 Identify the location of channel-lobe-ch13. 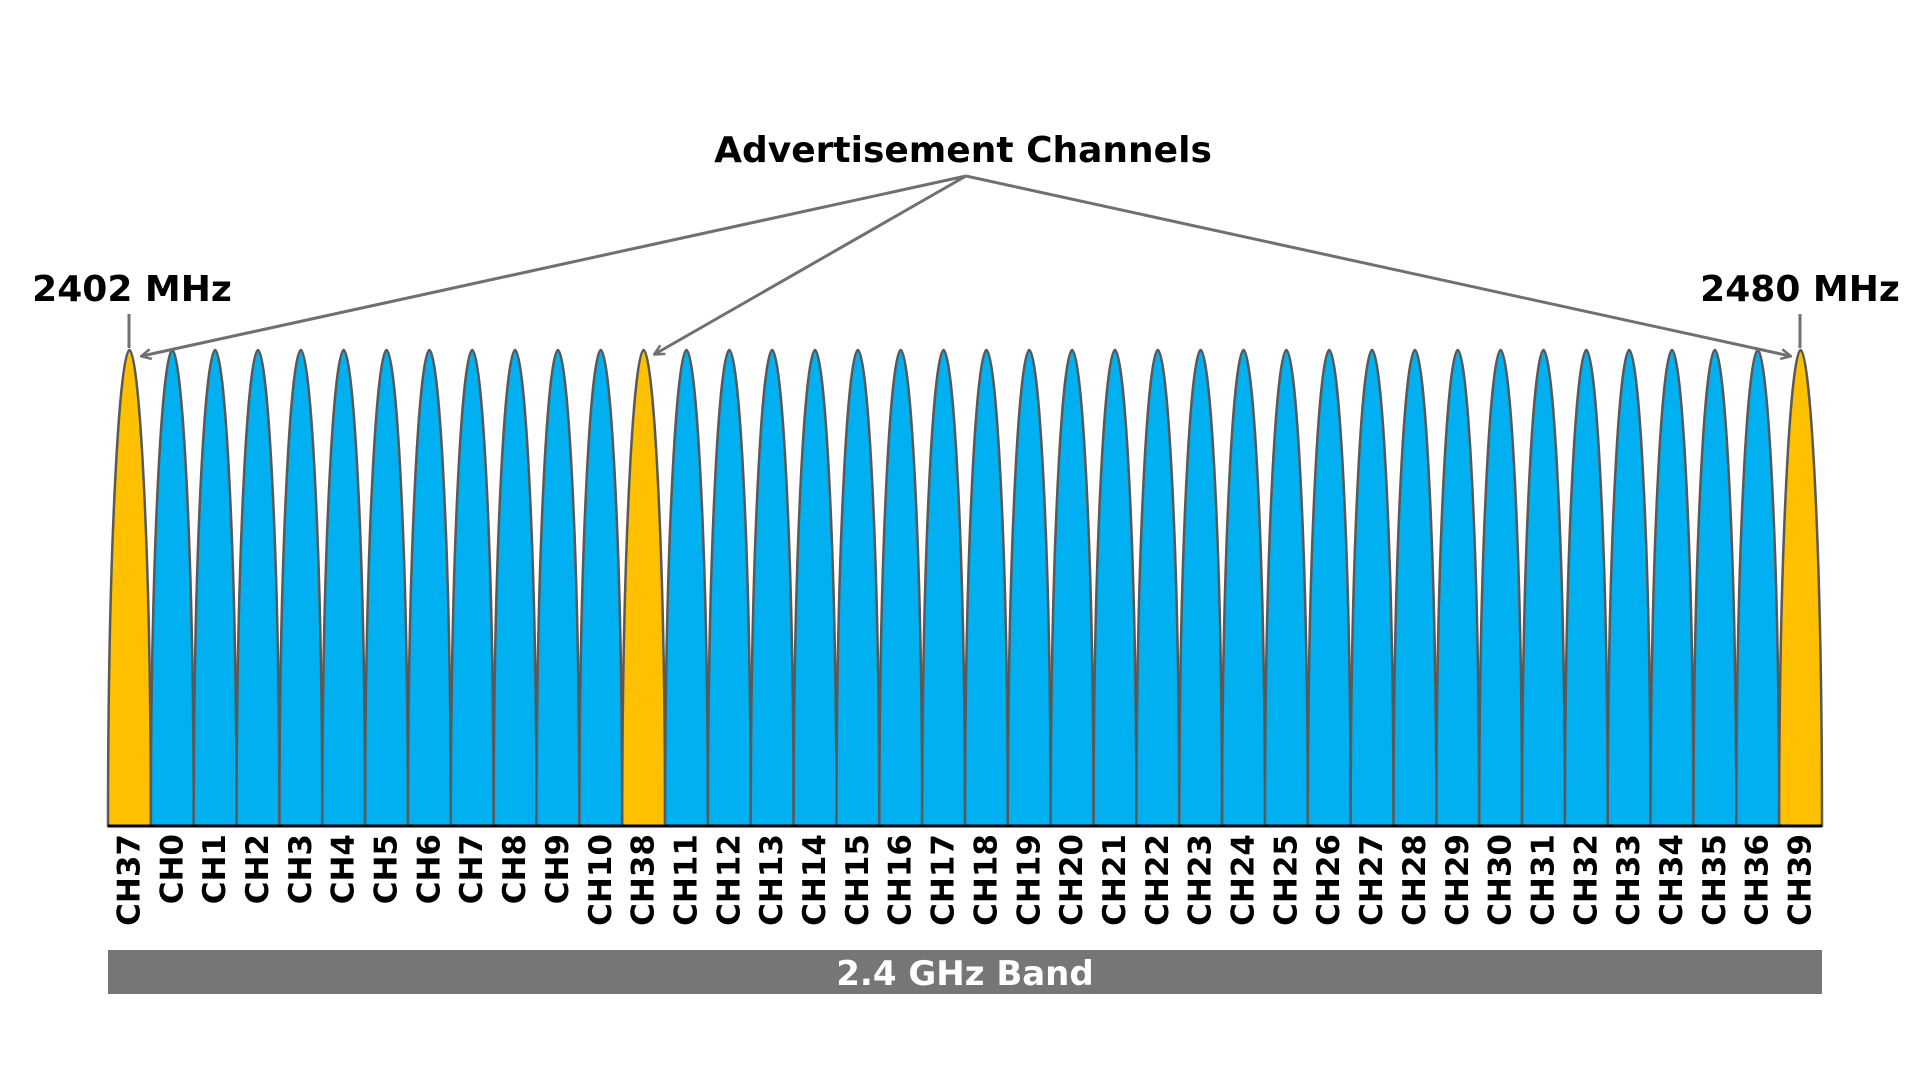
(772, 588).